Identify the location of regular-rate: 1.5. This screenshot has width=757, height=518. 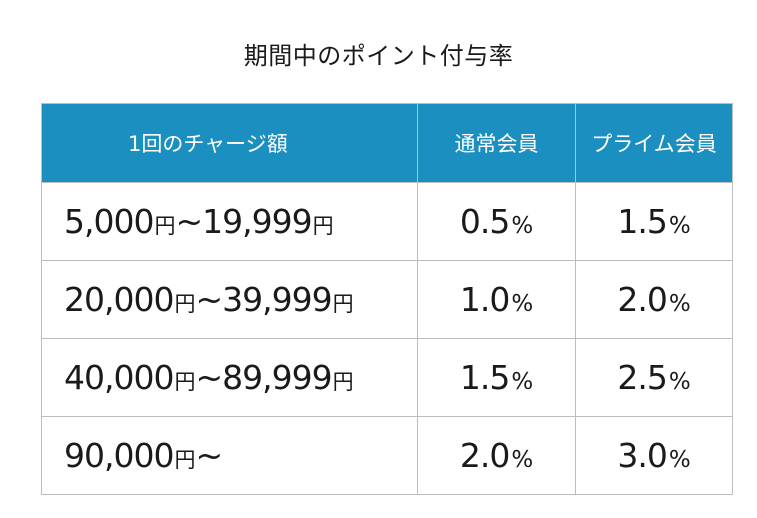
(484, 377).